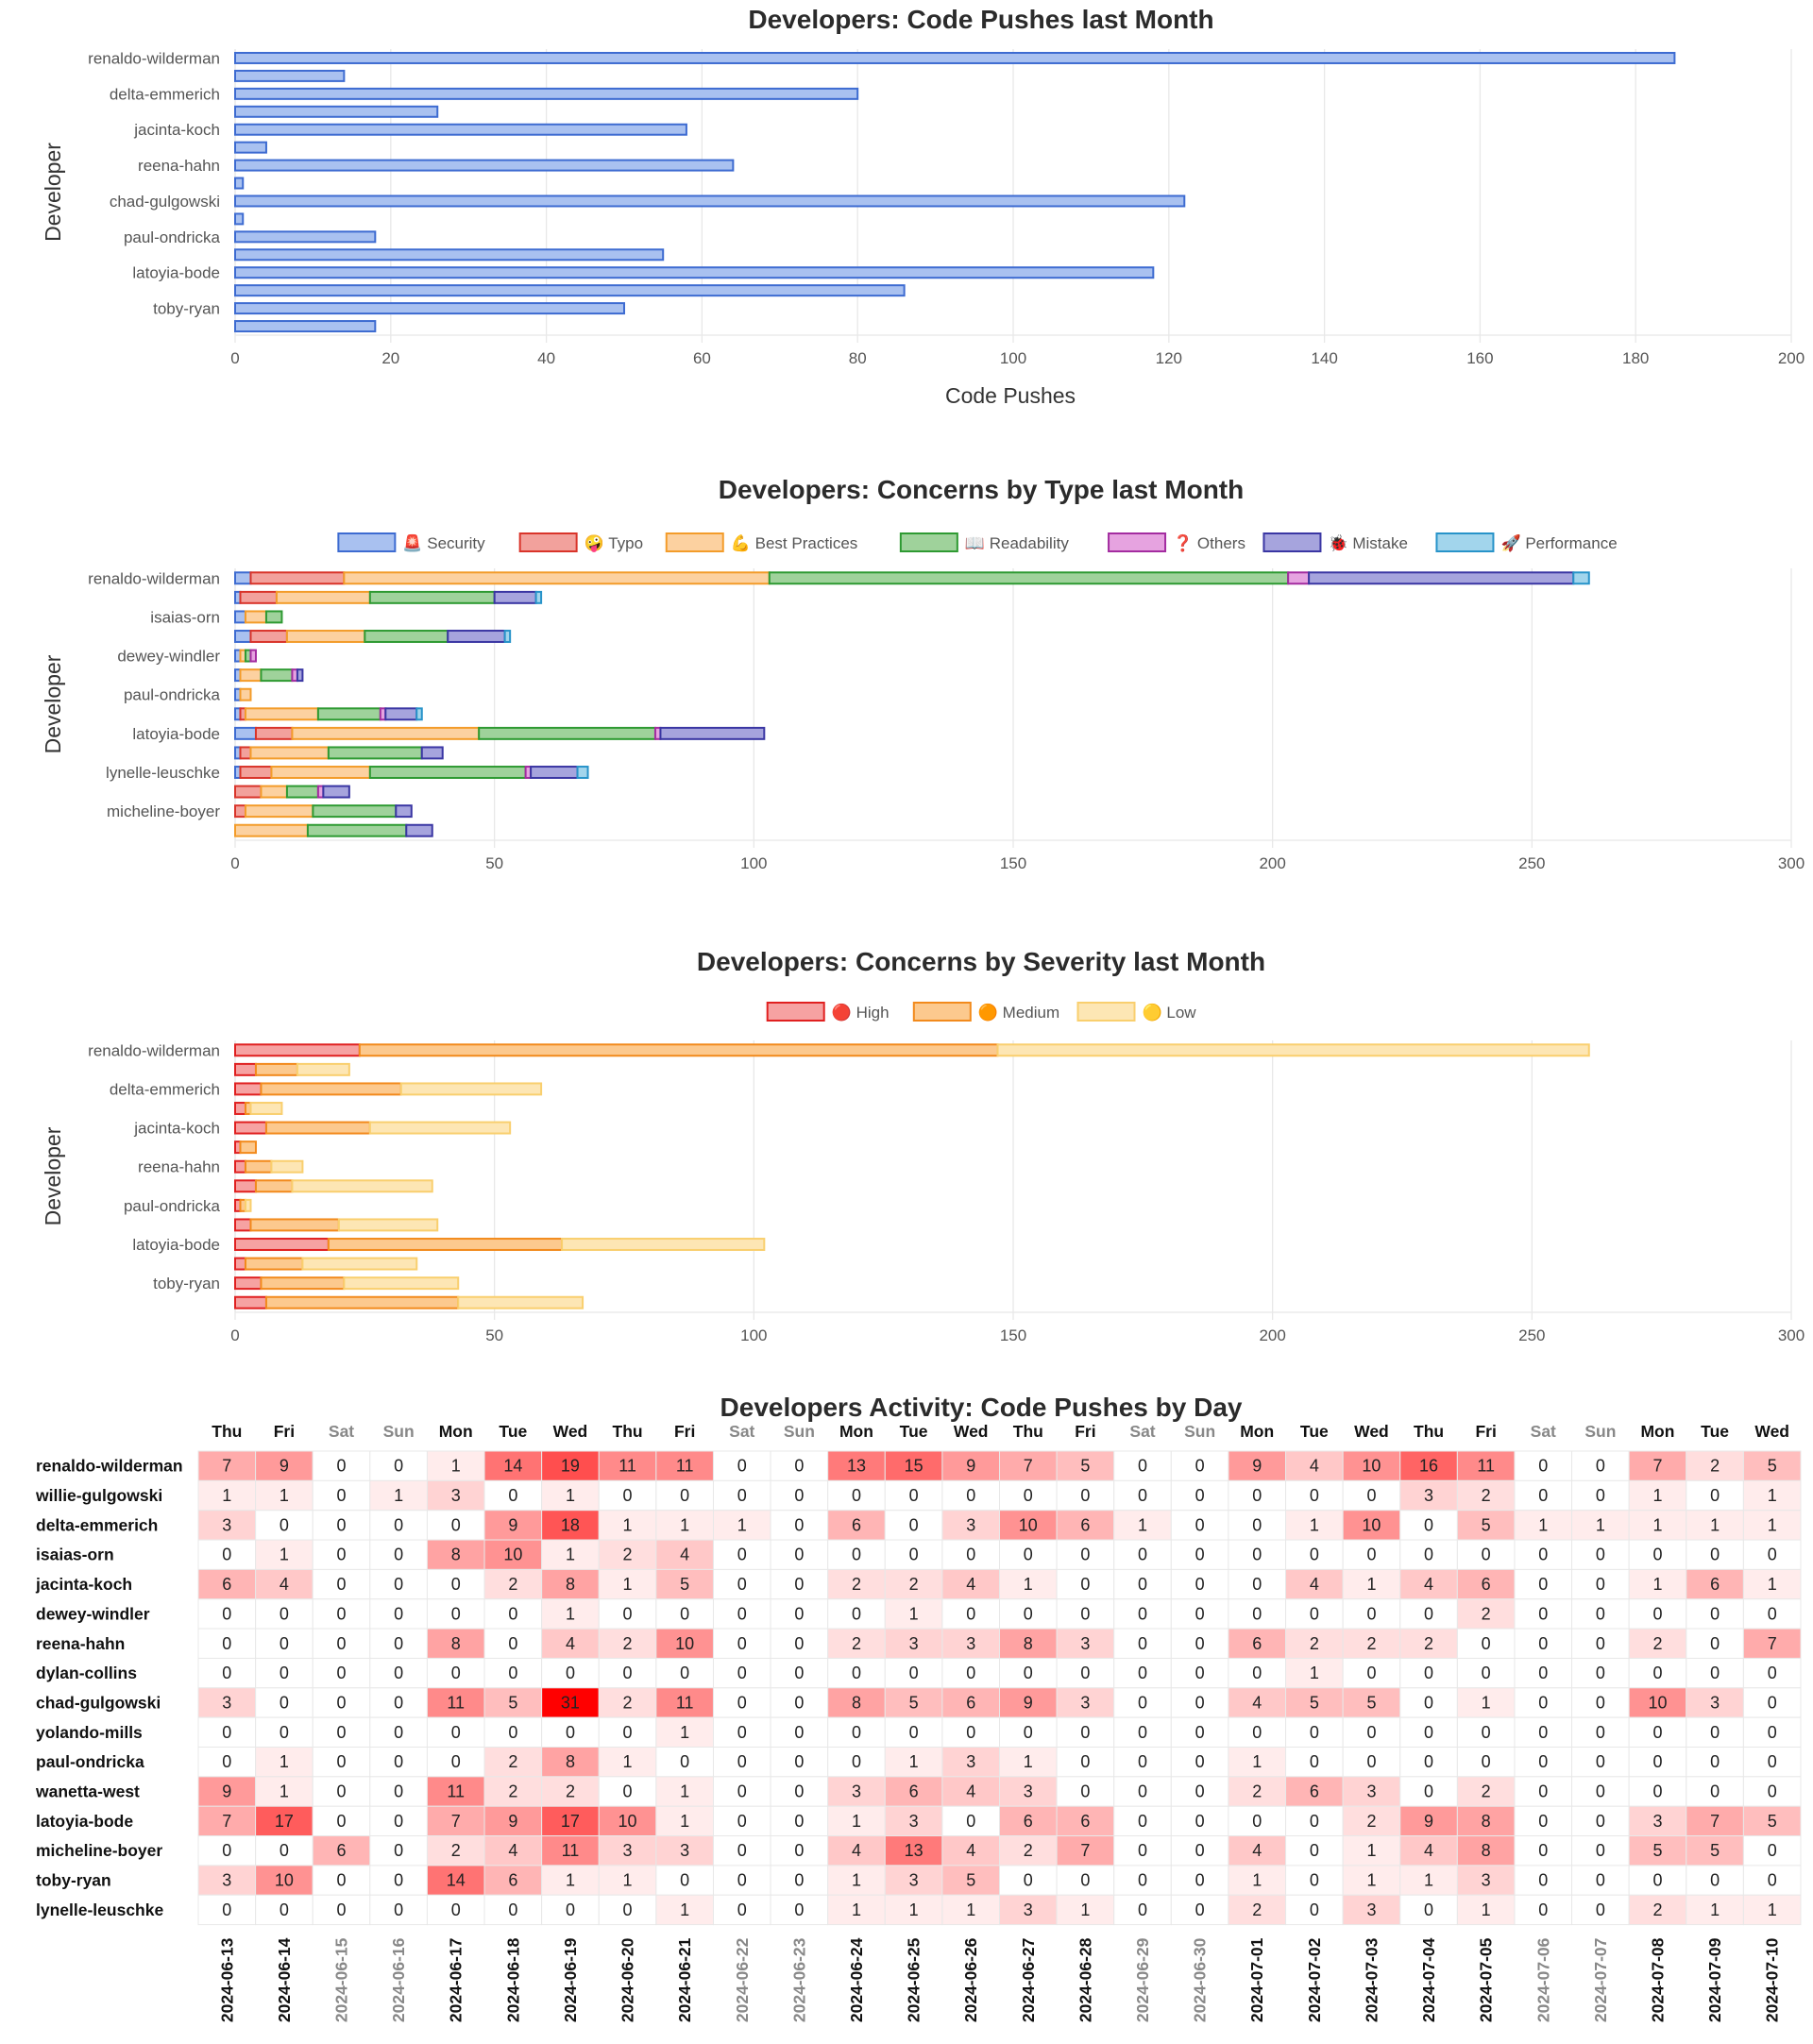 This screenshot has height=2044, width=1813. I want to click on legend-label: 🚀 Performance, so click(1558, 542).